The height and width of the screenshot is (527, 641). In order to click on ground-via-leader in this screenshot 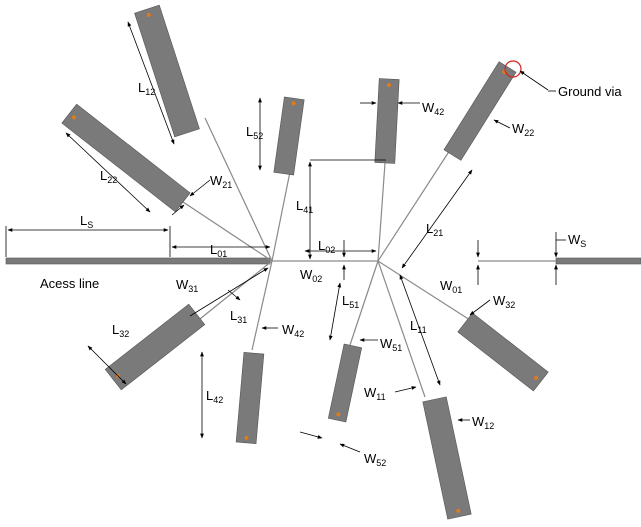, I will do `click(534, 80)`.